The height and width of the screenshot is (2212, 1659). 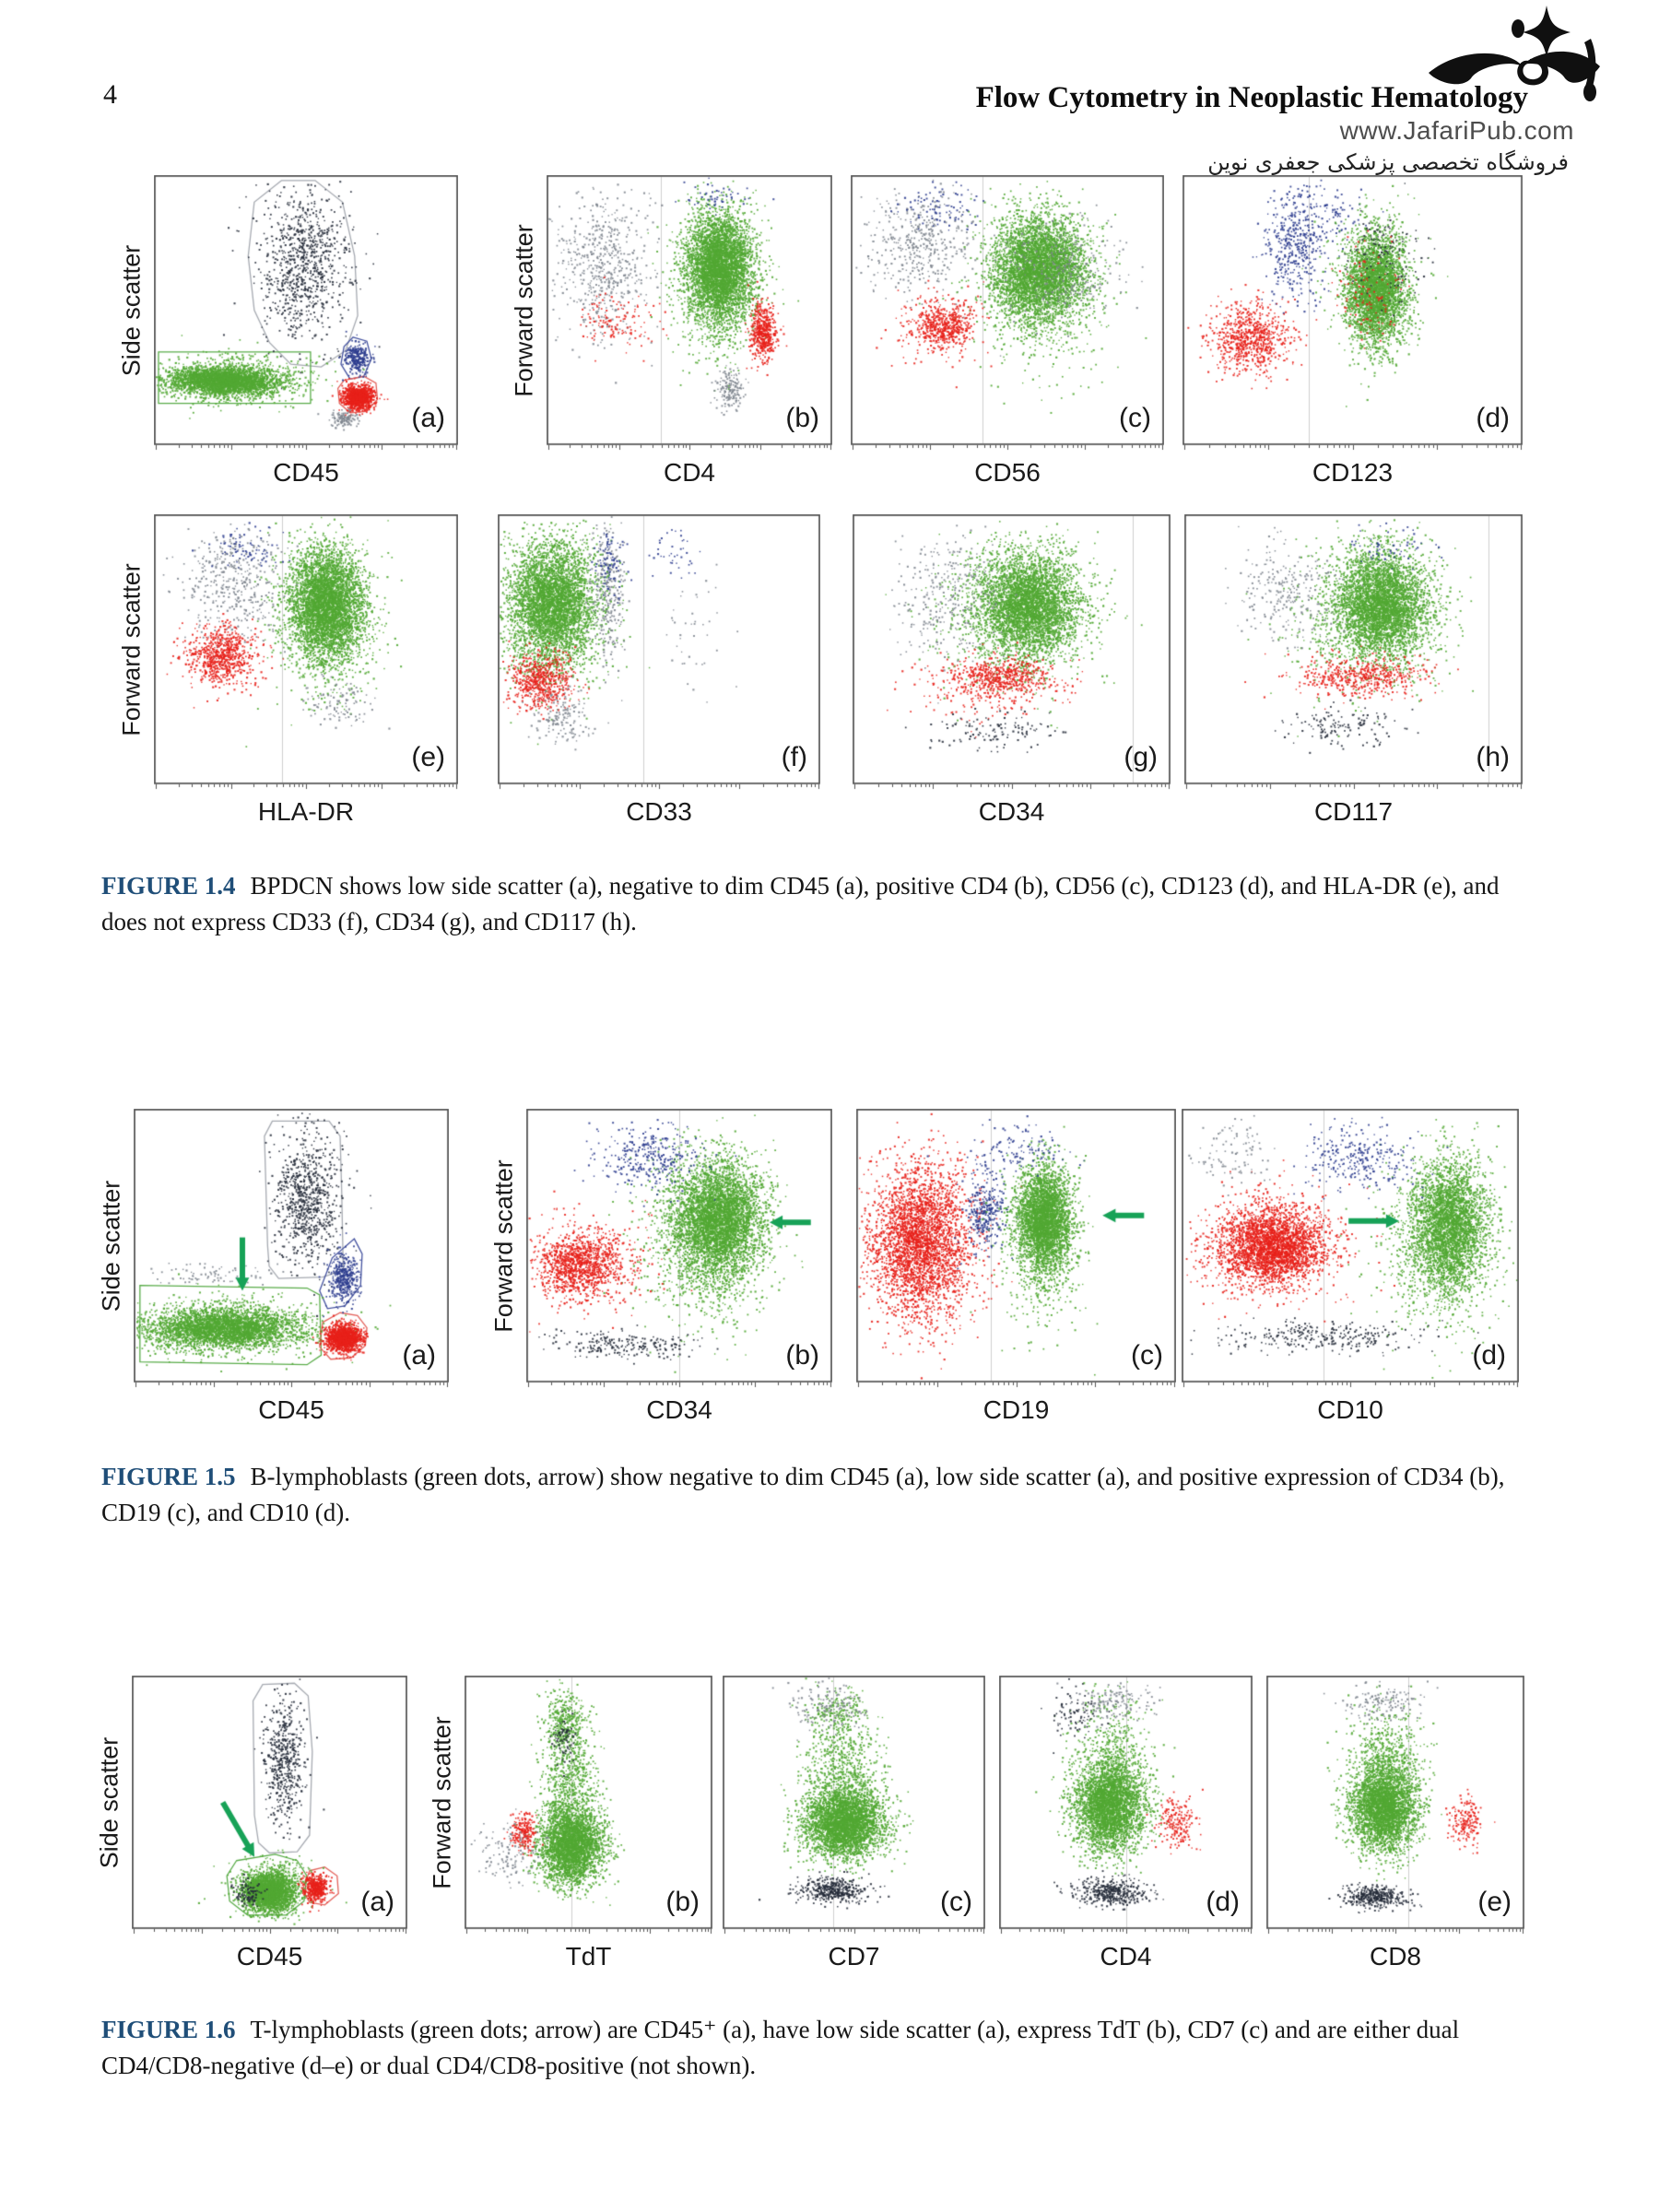 What do you see at coordinates (854, 1956) in the screenshot?
I see `x-axis-label: CD7` at bounding box center [854, 1956].